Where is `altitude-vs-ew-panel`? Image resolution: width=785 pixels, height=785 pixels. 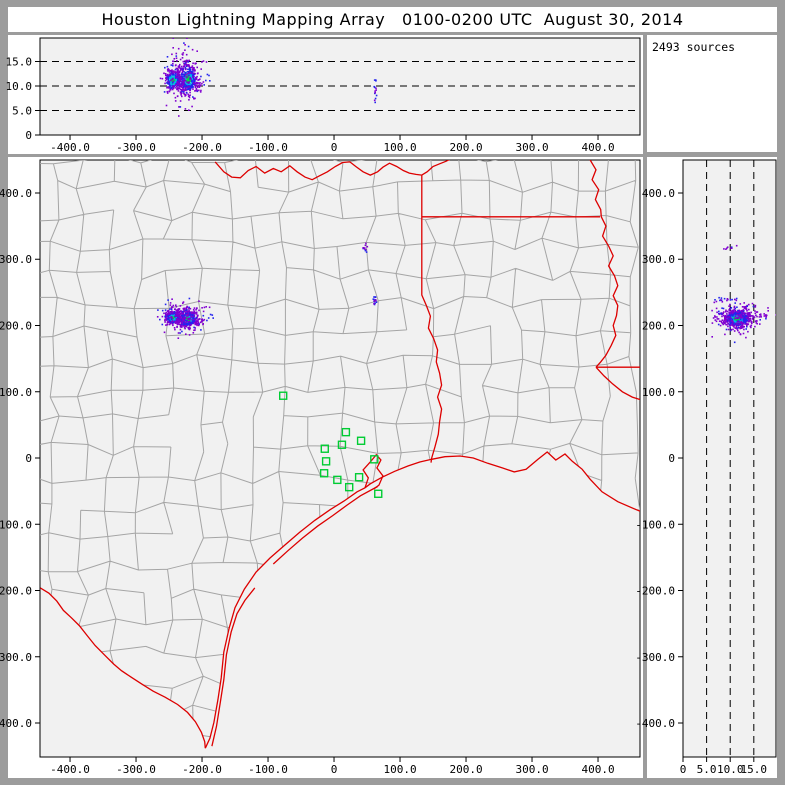
altitude-vs-ew-panel is located at coordinates (325, 94).